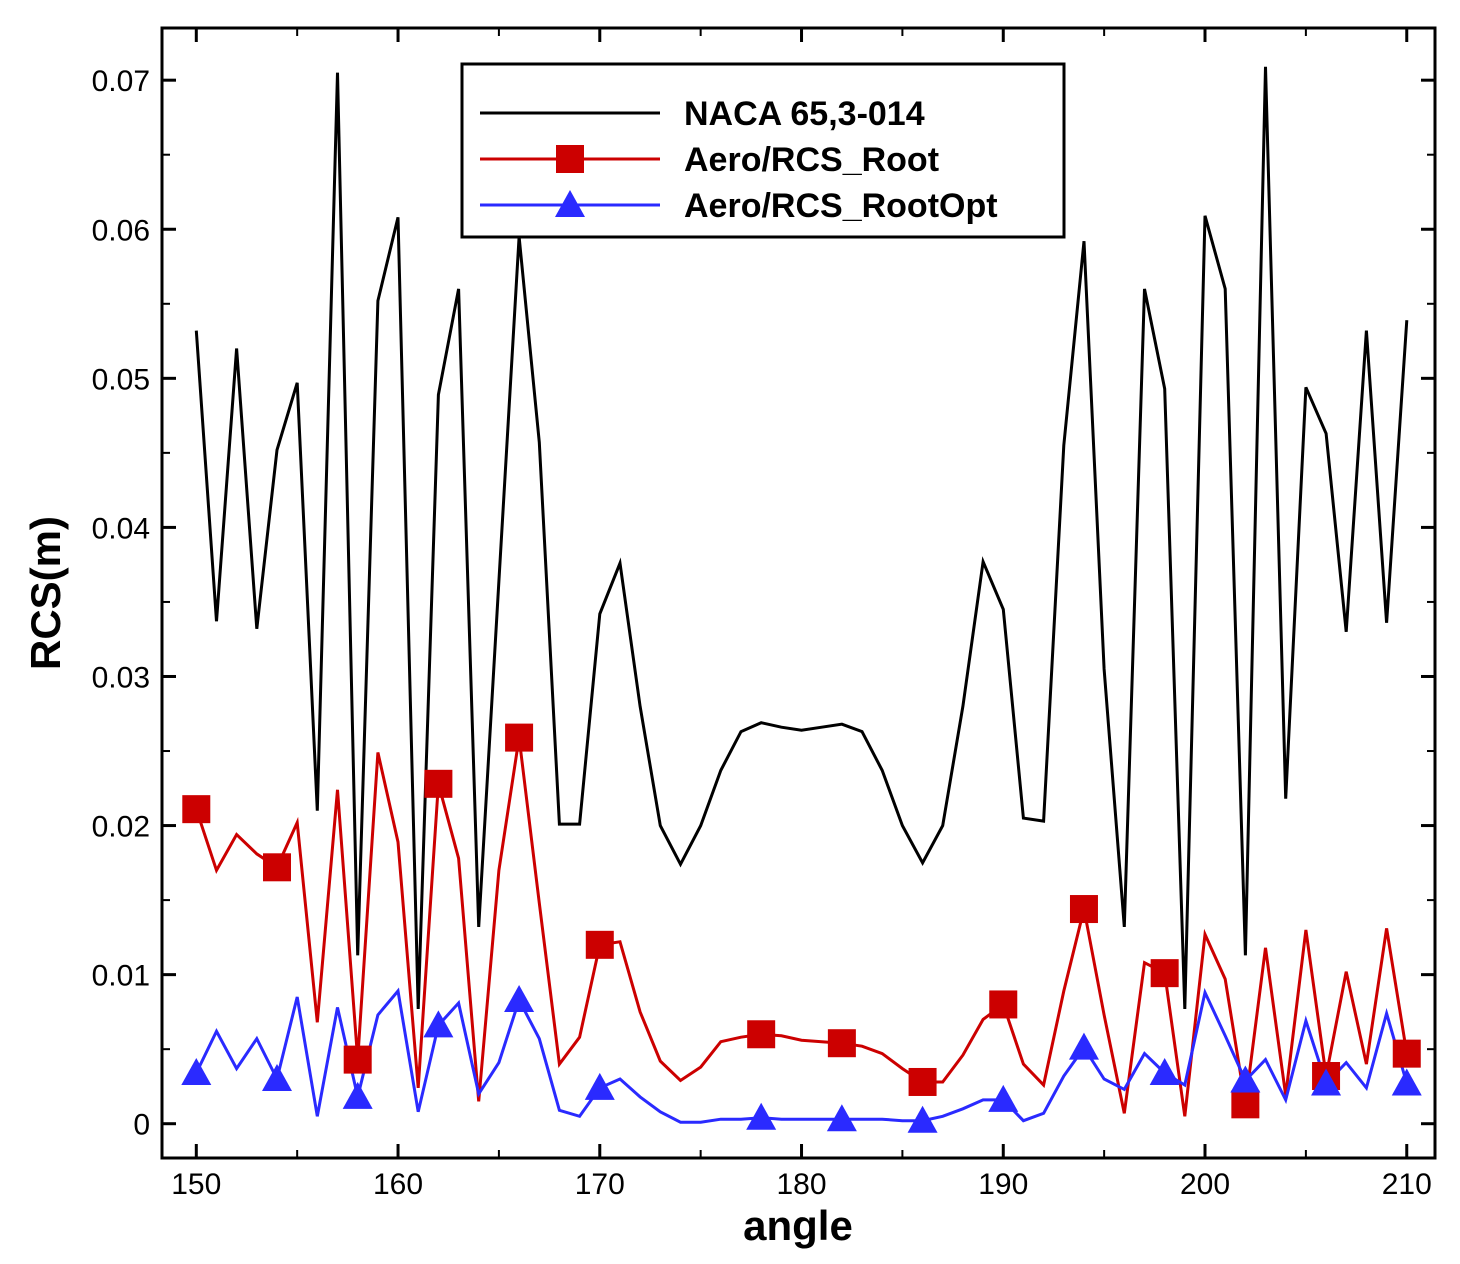 The height and width of the screenshot is (1264, 1460). I want to click on y-tick-label: 0, so click(141, 1125).